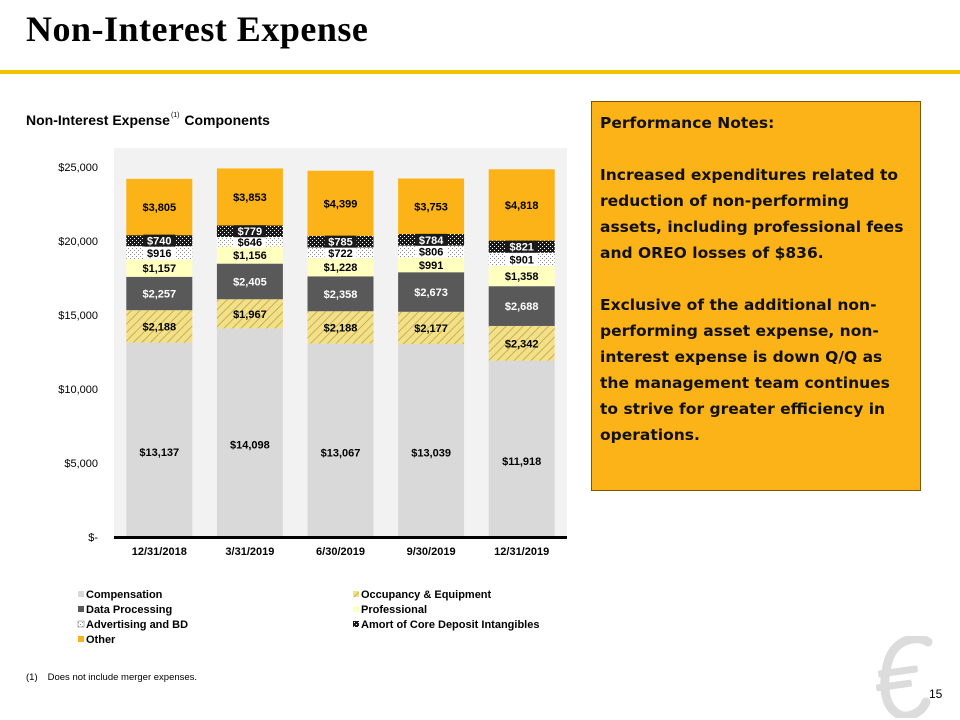 The image size is (960, 720). Describe the element at coordinates (81, 639) in the screenshot. I see `legend-swatch-other` at that location.